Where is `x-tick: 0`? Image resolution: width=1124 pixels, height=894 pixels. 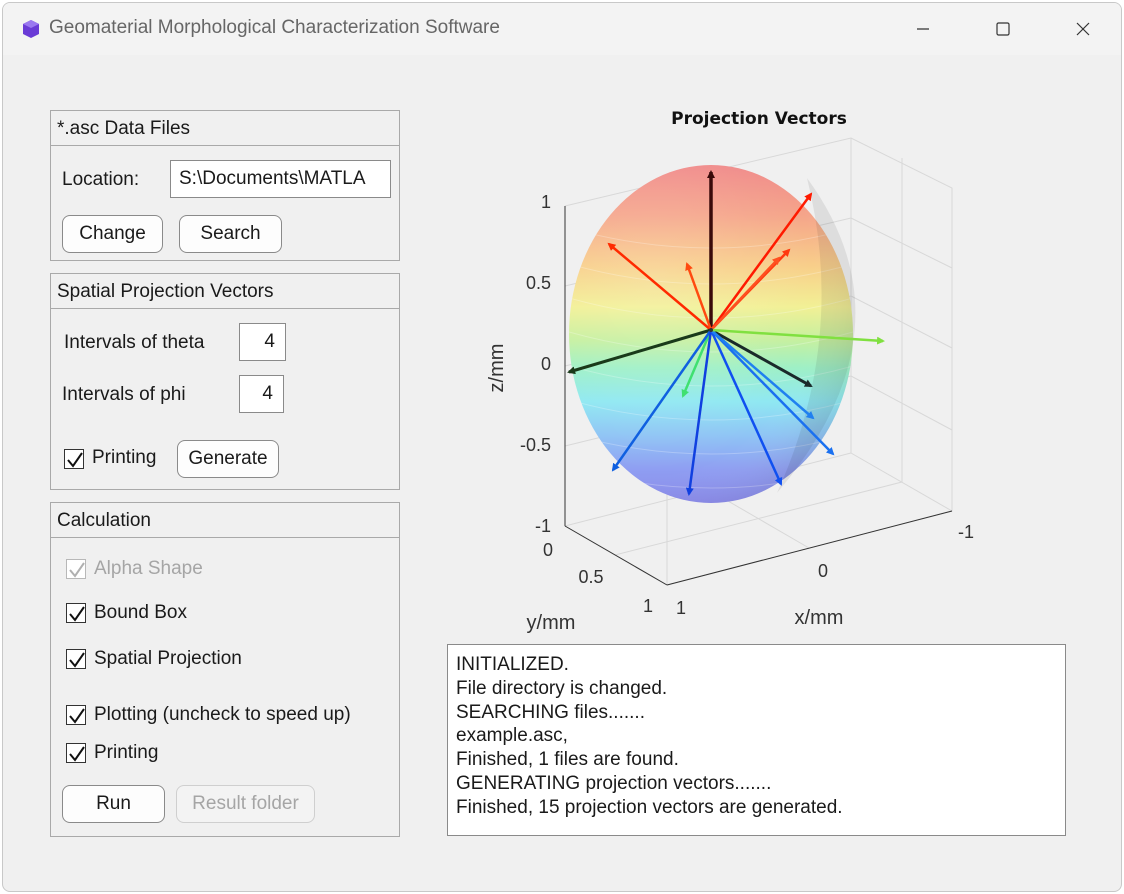 x-tick: 0 is located at coordinates (823, 571).